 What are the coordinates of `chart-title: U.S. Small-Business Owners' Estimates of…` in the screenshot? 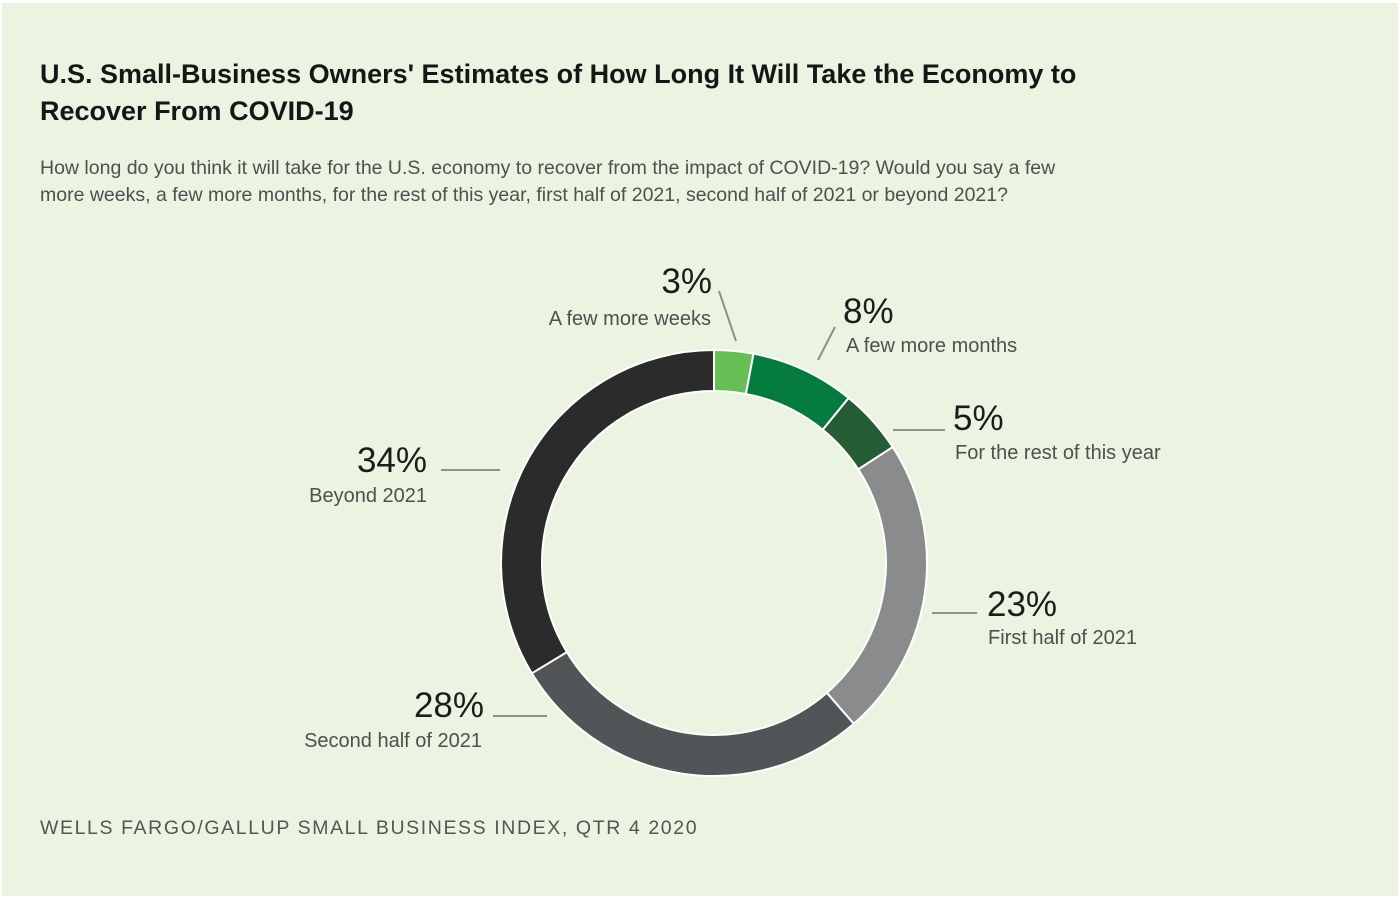 It's located at (558, 92).